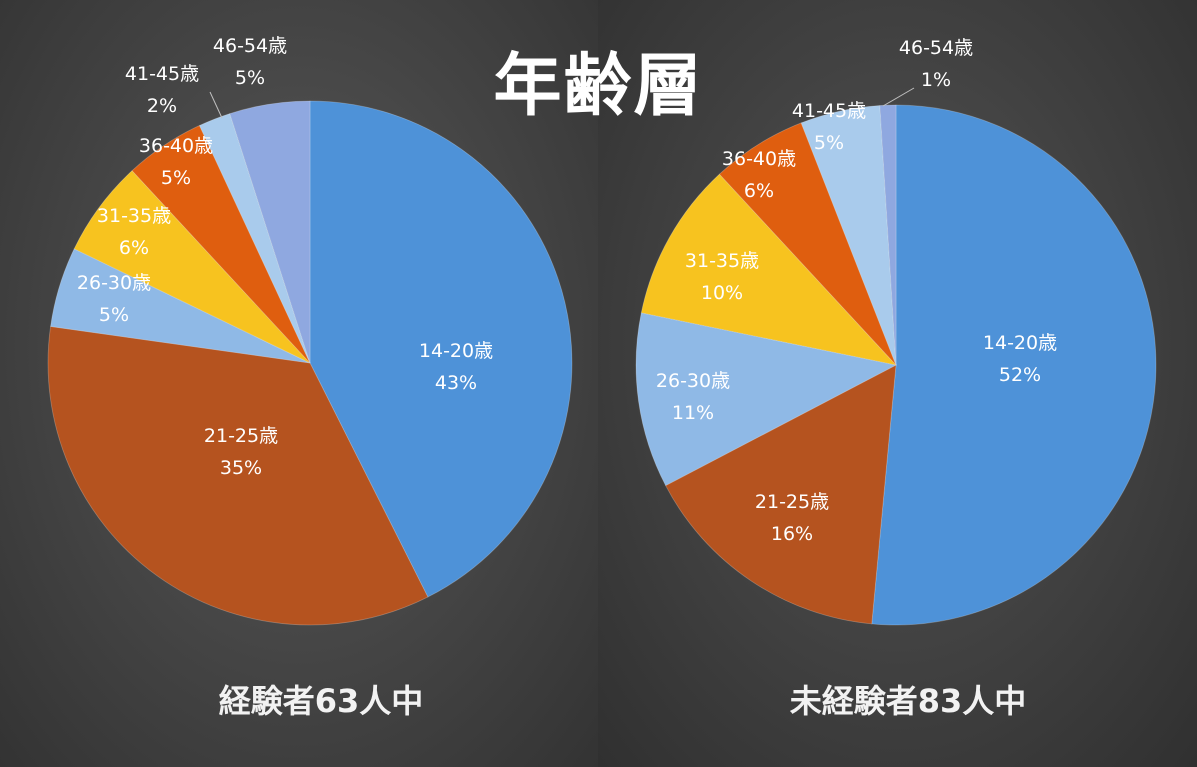 This screenshot has height=767, width=1197. I want to click on slice-percent-label: 43%, so click(456, 383).